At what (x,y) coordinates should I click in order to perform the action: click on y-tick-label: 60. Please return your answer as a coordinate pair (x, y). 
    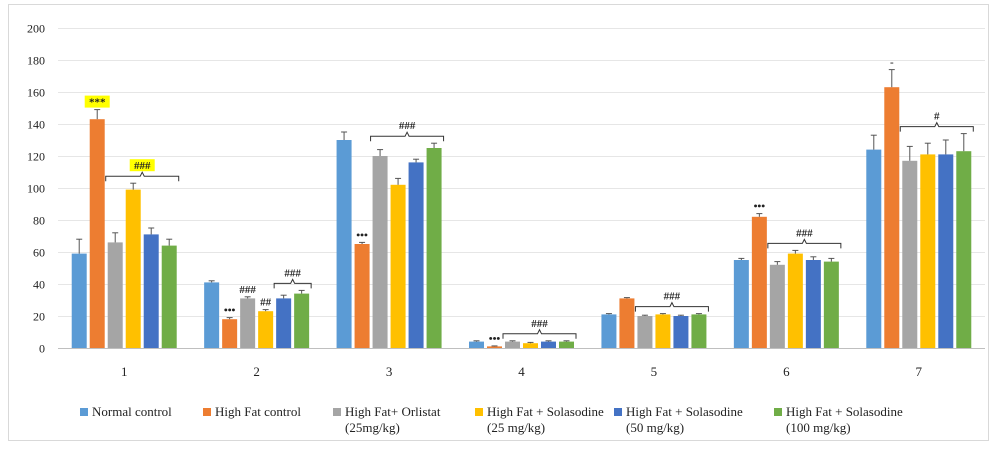
    Looking at the image, I should click on (39, 253).